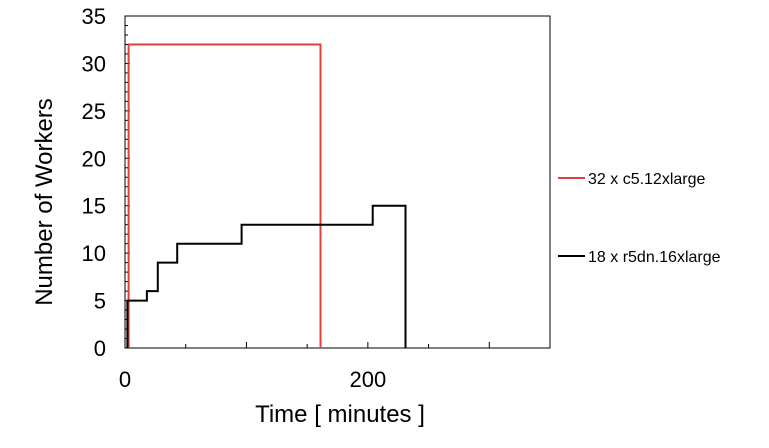  What do you see at coordinates (125, 379) in the screenshot?
I see `x-tick-label: 0` at bounding box center [125, 379].